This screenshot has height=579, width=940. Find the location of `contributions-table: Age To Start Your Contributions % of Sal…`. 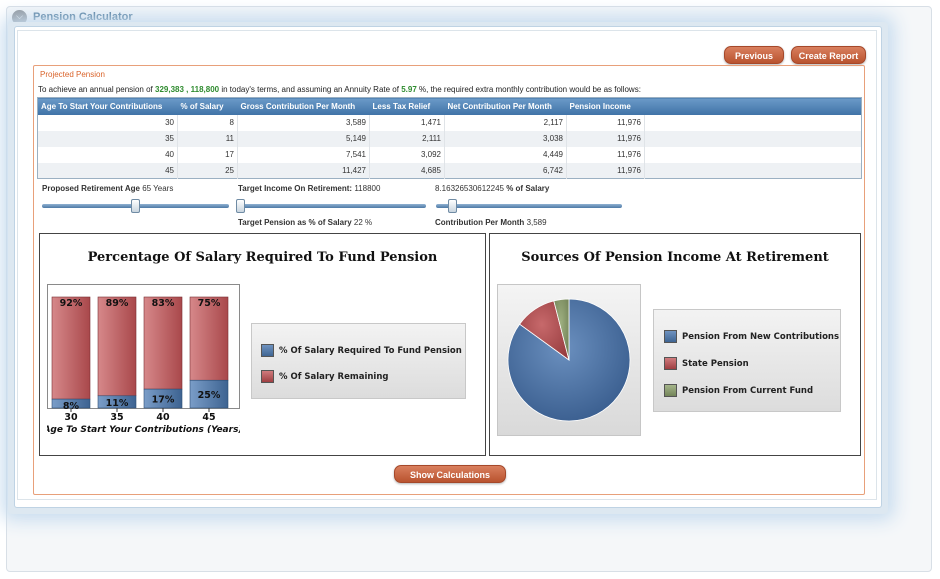

contributions-table: Age To Start Your Contributions % of Sal… is located at coordinates (449, 138).